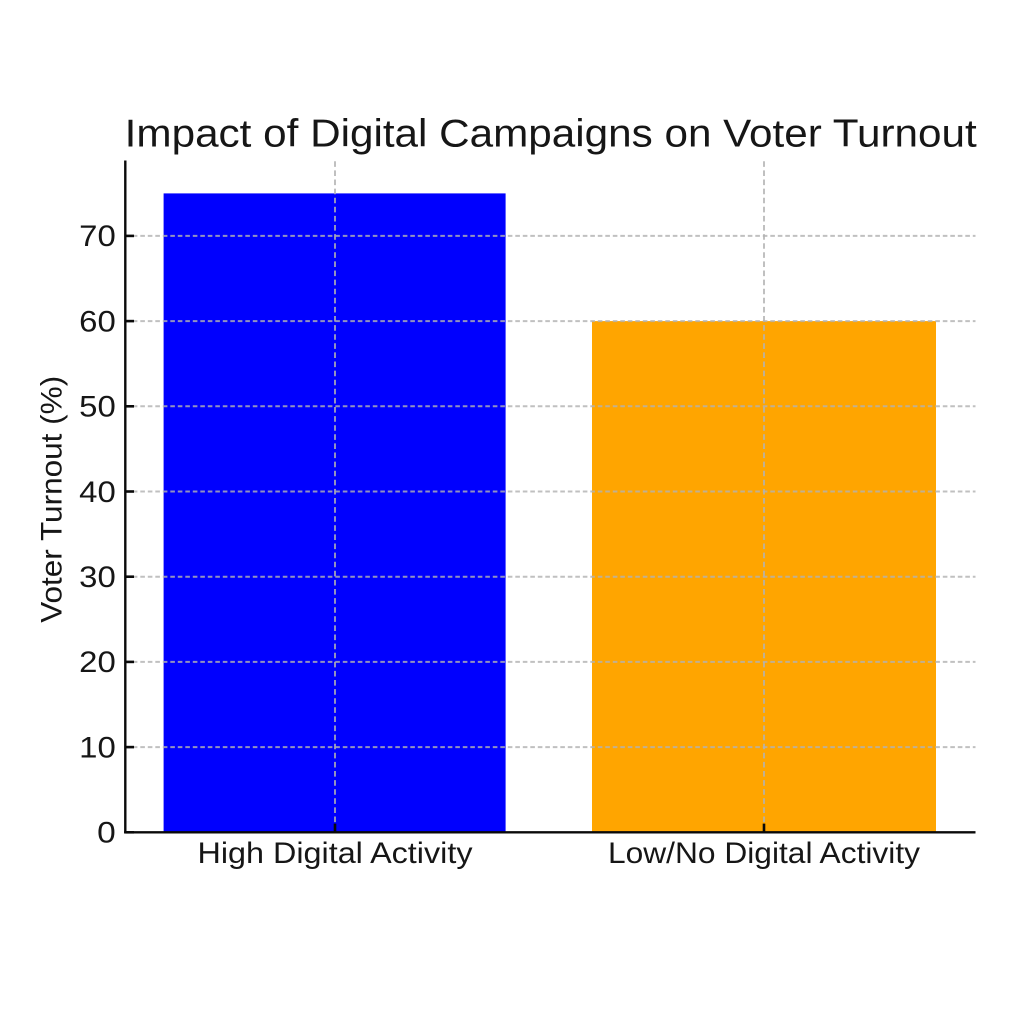 This screenshot has height=1024, width=1024. Describe the element at coordinates (106, 833) in the screenshot. I see `svg-text: 0` at that location.